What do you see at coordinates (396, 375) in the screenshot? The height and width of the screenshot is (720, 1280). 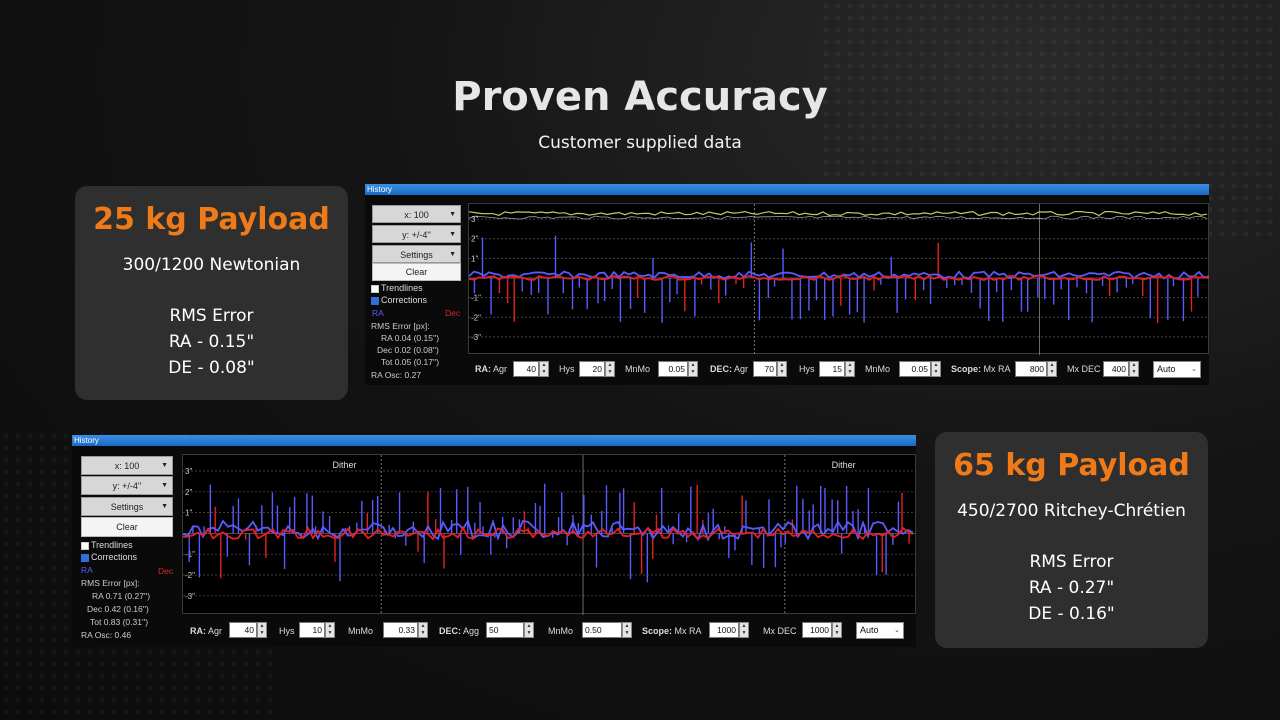 I see `ra-osc-value: RA Osc: 0.27` at bounding box center [396, 375].